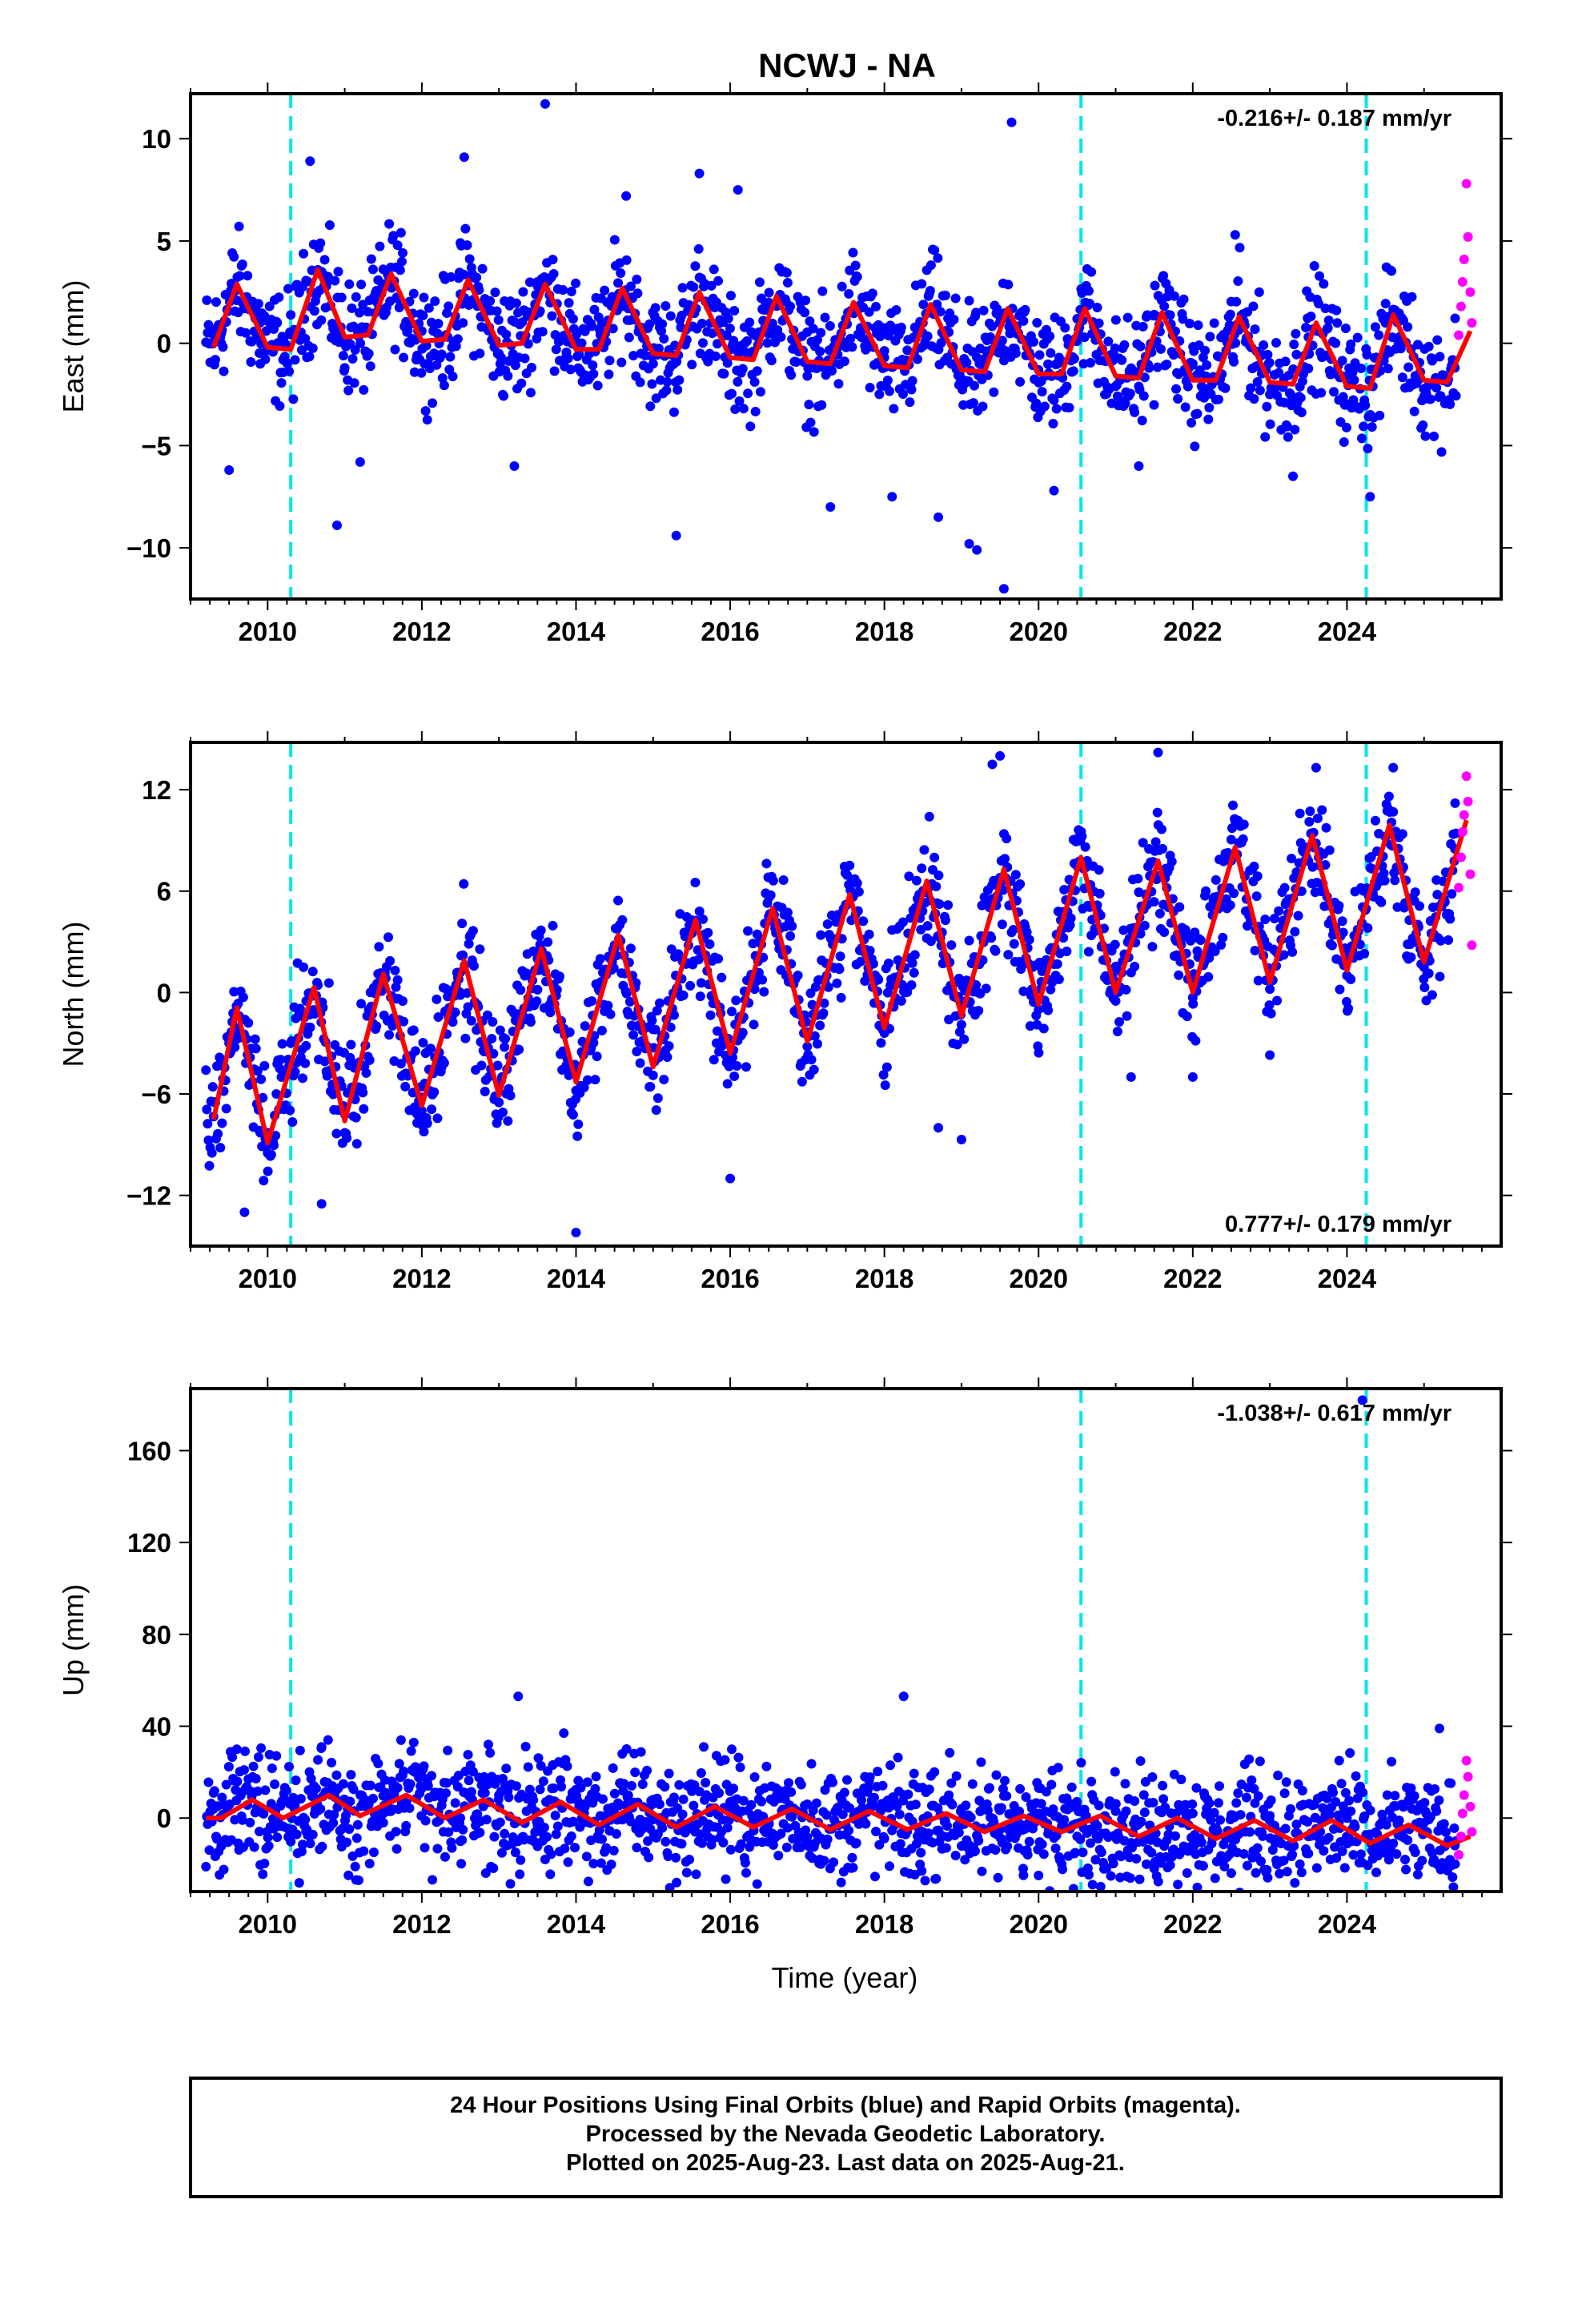  I want to click on north-x-tick-label: 2018, so click(884, 1278).